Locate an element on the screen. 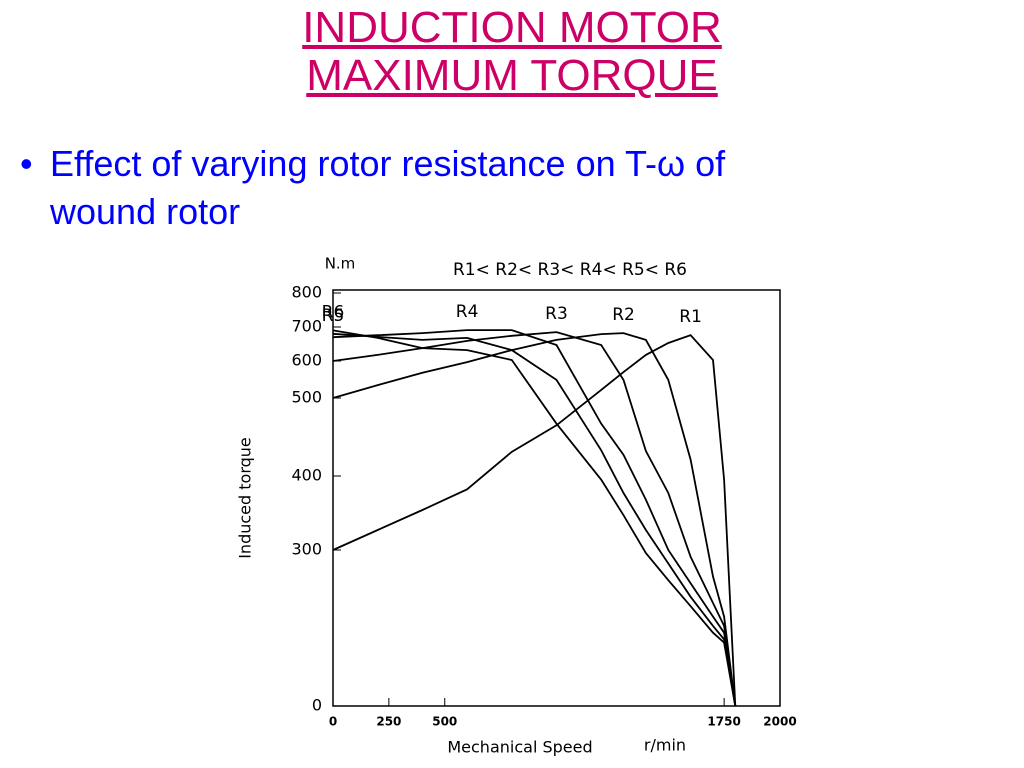 This screenshot has width=1024, height=768. slide-title: INDUCTION MOTOR MAXIMUM TORQUE is located at coordinates (512, 52).